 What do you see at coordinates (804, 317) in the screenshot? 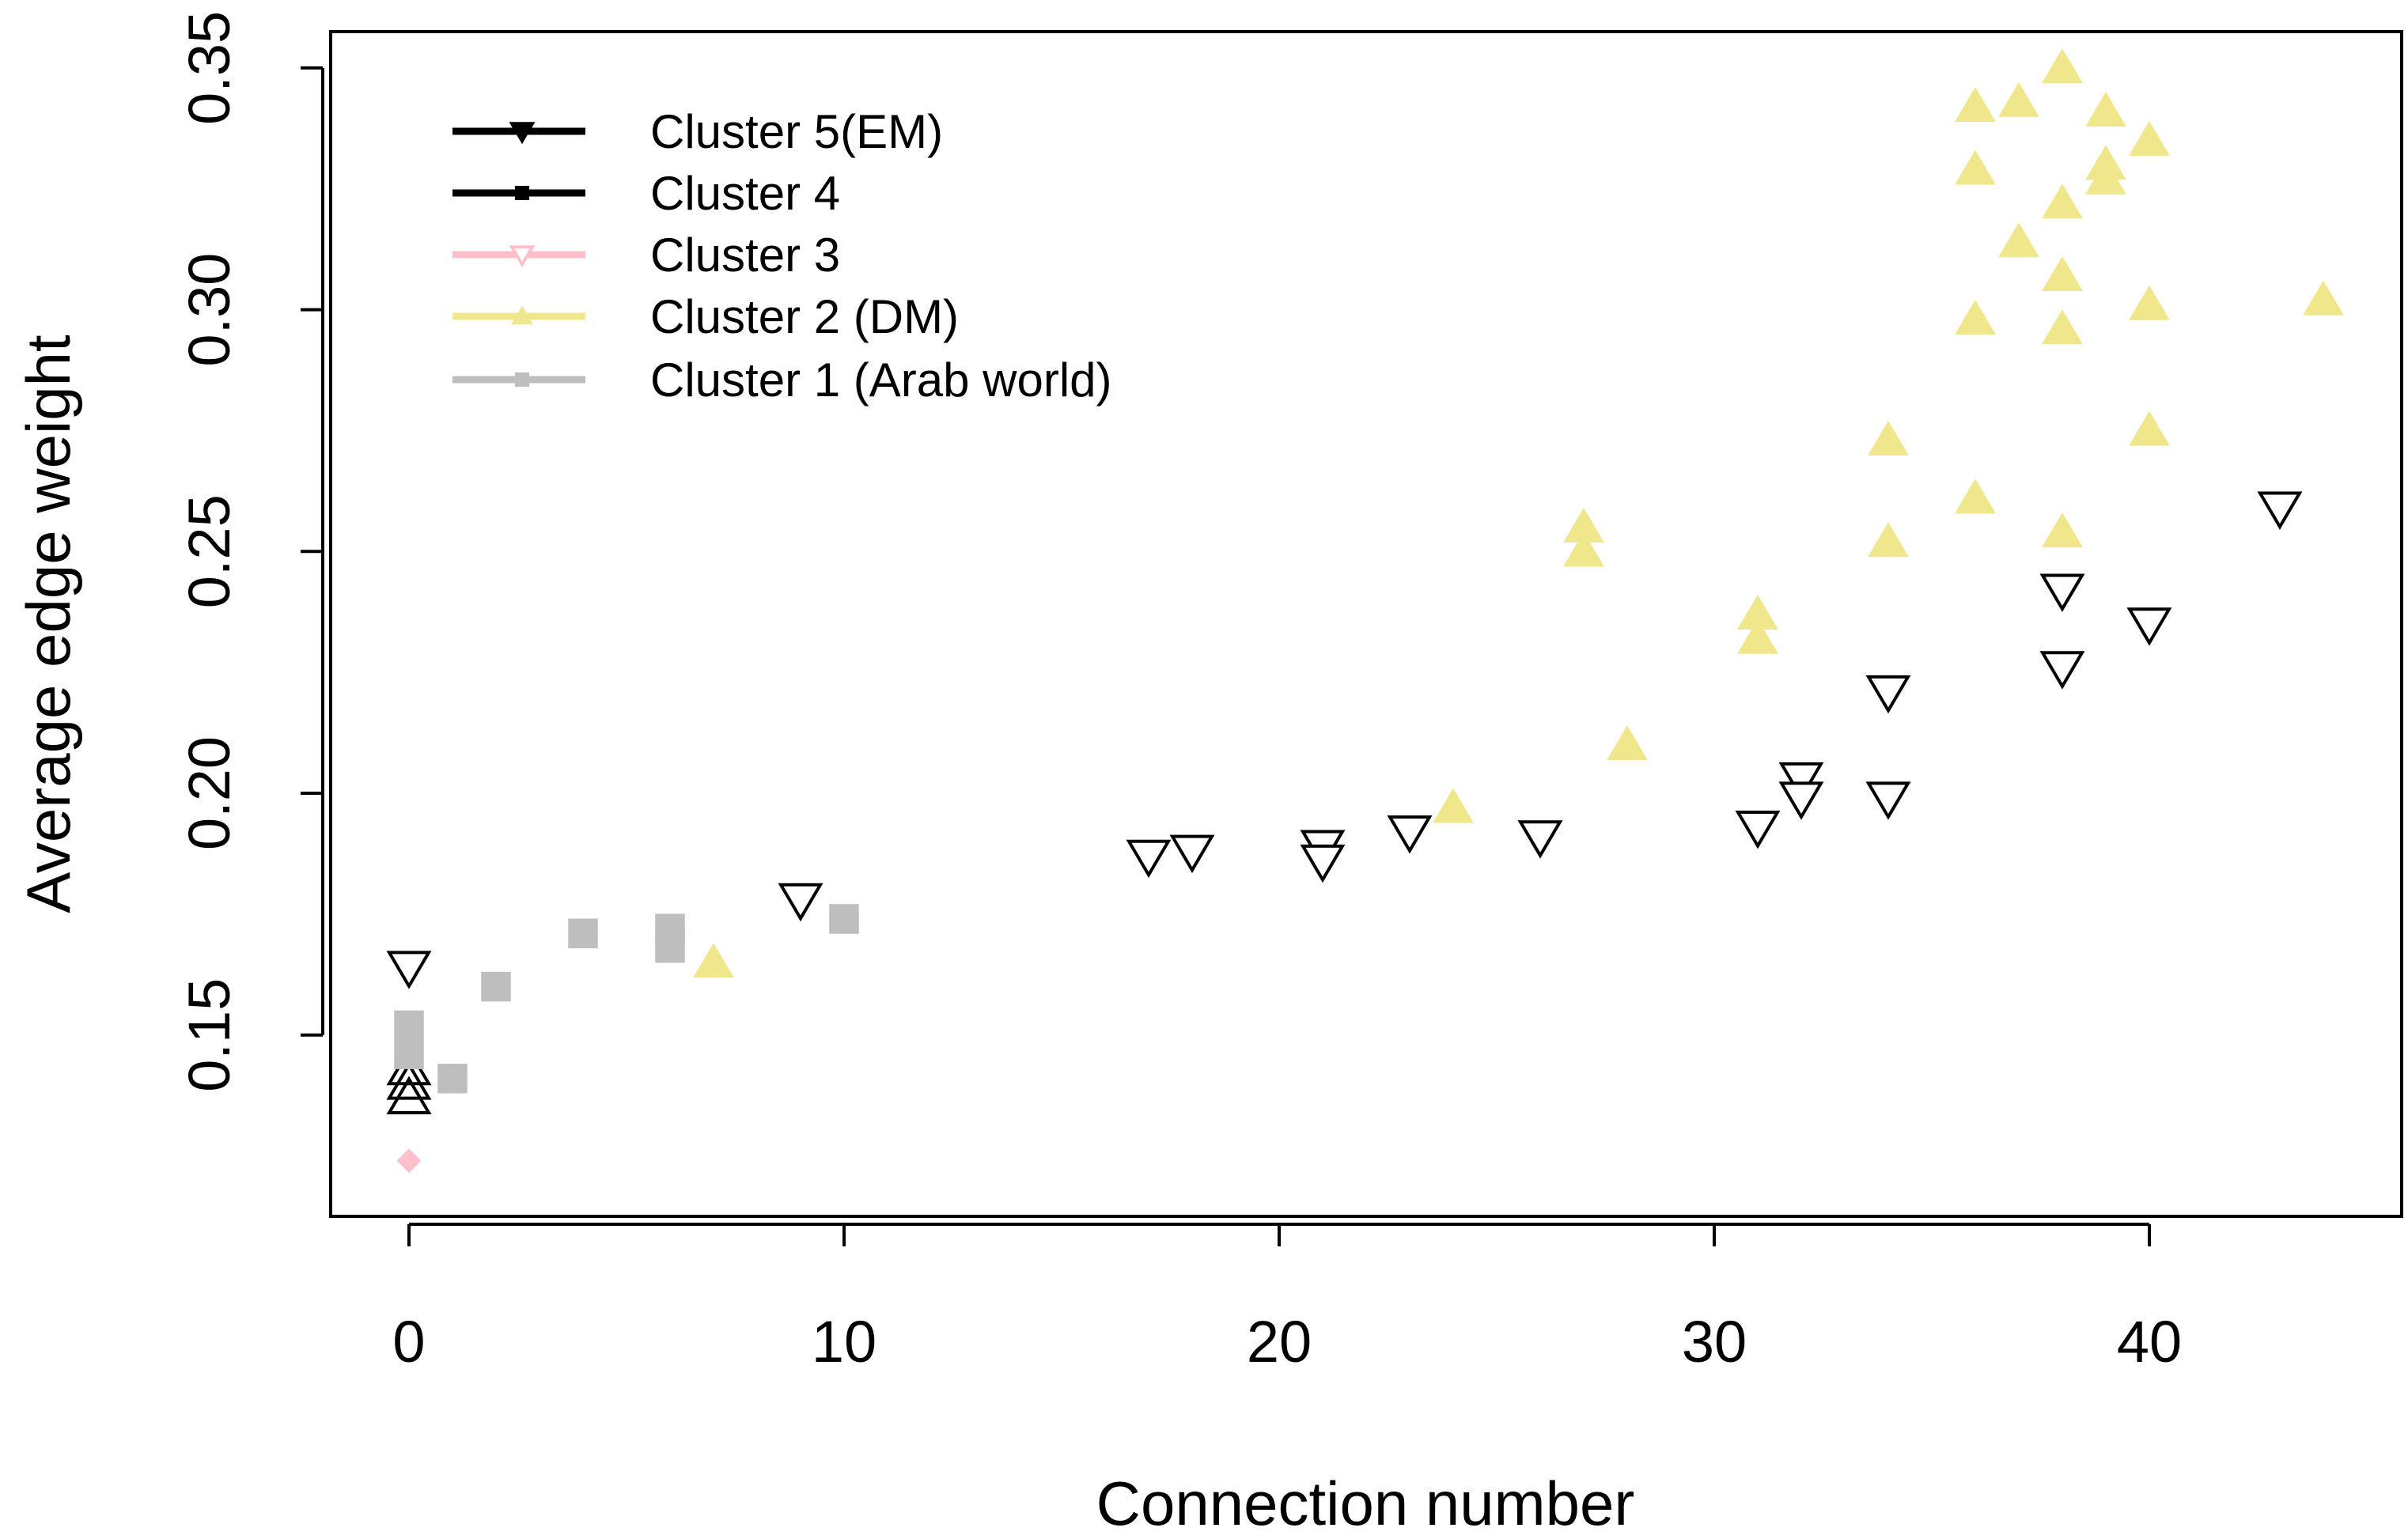
I see `legend-label: Cluster 2 (DM)` at bounding box center [804, 317].